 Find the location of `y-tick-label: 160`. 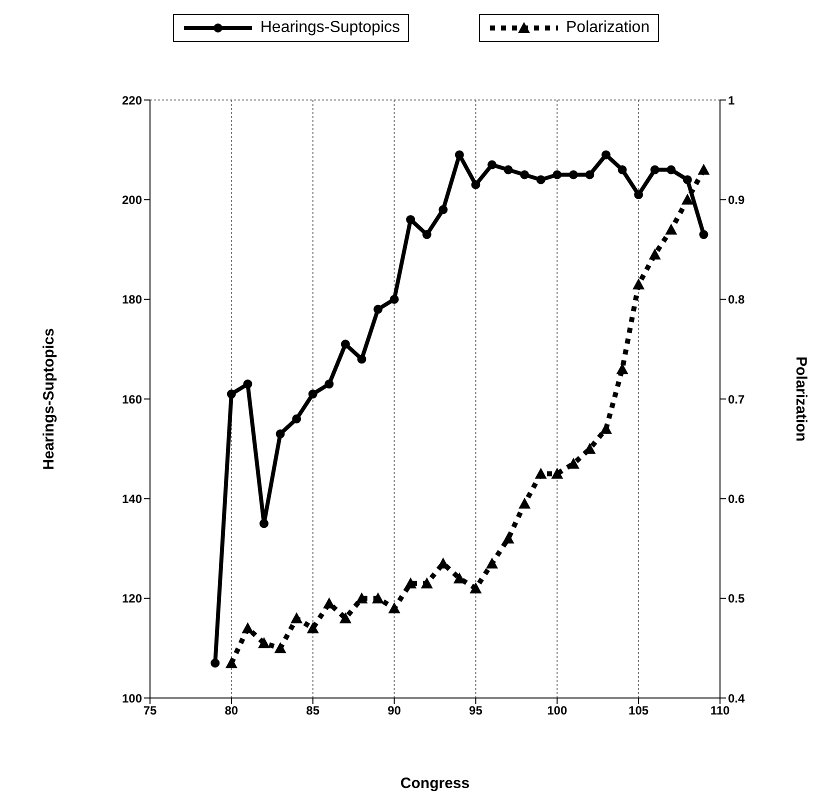

y-tick-label: 160 is located at coordinates (132, 399).